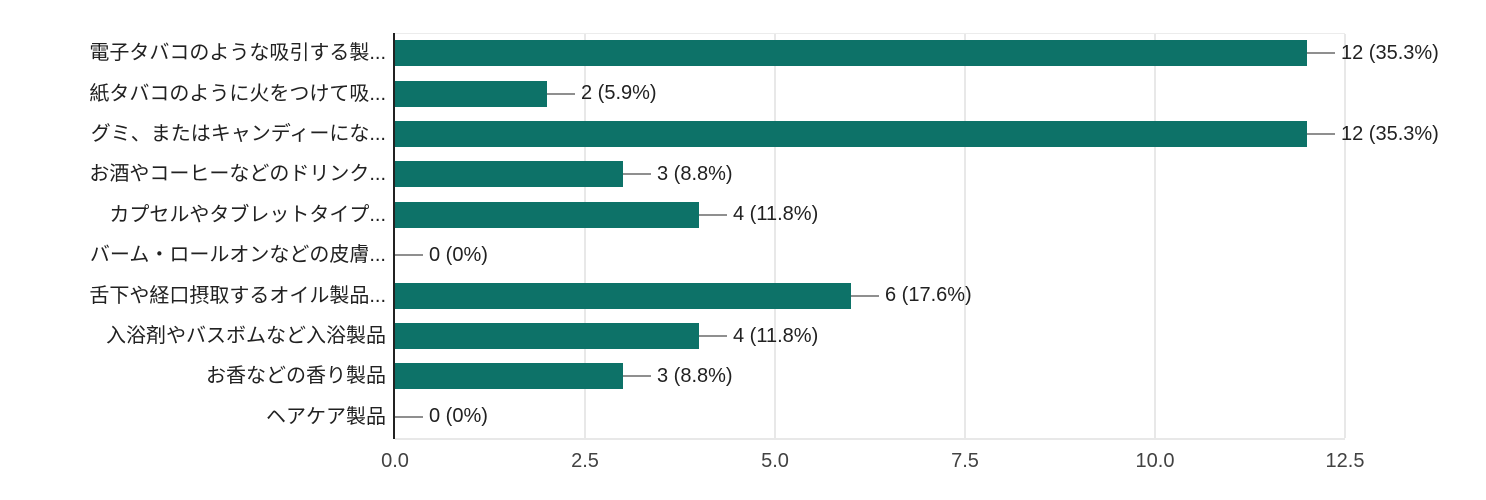 The width and height of the screenshot is (1486, 500). I want to click on chart-row: 電子タバコのような吸引する製... 12 (35.3%), so click(743, 53).